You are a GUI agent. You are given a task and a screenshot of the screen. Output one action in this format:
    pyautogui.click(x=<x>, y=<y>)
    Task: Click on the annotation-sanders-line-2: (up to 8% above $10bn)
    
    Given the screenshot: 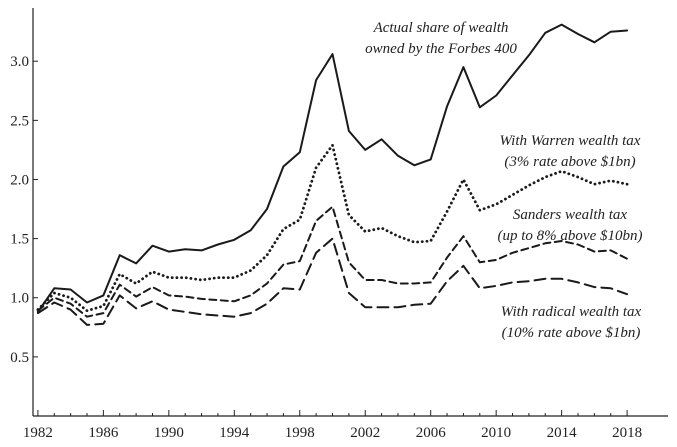 What is the action you would take?
    pyautogui.click(x=570, y=236)
    